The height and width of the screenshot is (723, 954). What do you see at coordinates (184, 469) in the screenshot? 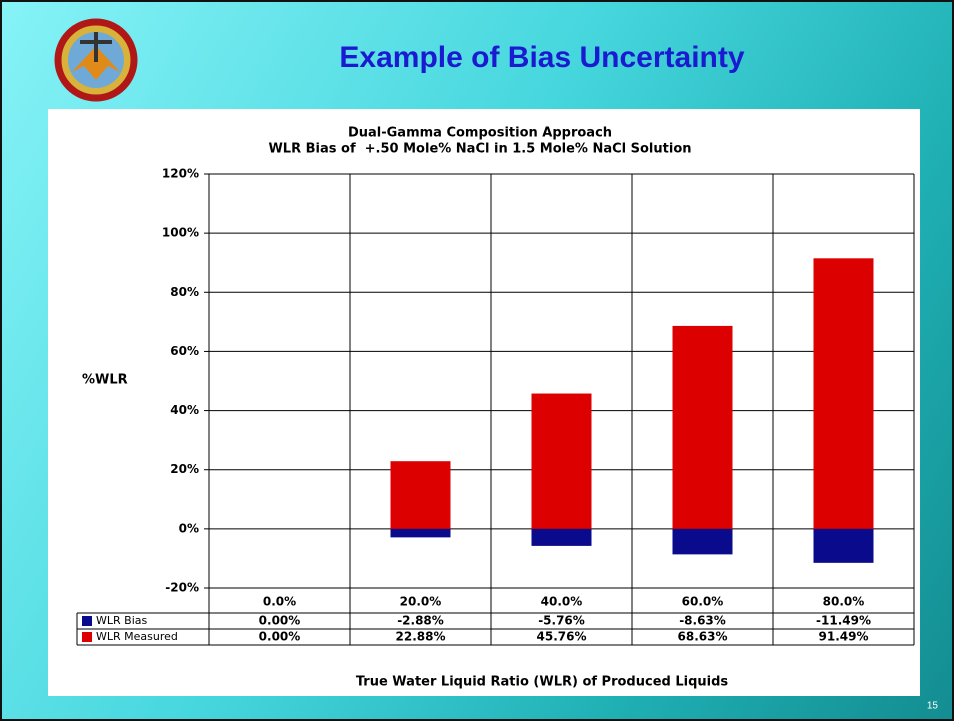
I see `y-tick-label: 20%` at bounding box center [184, 469].